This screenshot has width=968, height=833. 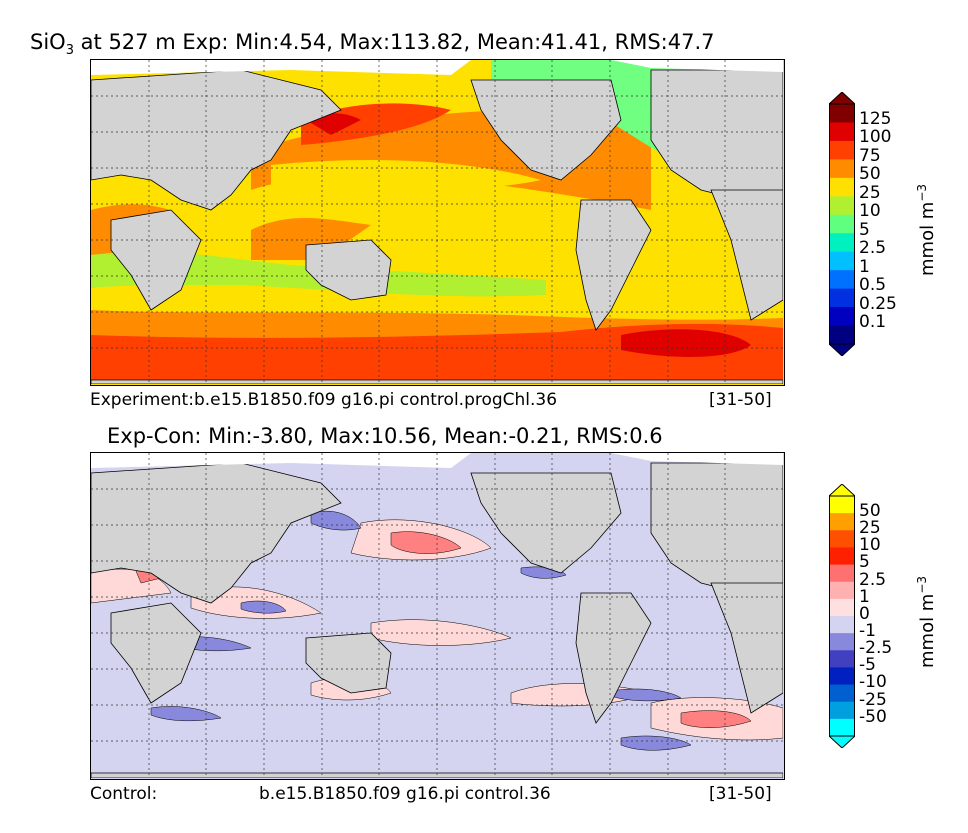 What do you see at coordinates (405, 794) in the screenshot?
I see `bottom-caption-center: b.e15.B1850.f09 g16.pi control.36` at bounding box center [405, 794].